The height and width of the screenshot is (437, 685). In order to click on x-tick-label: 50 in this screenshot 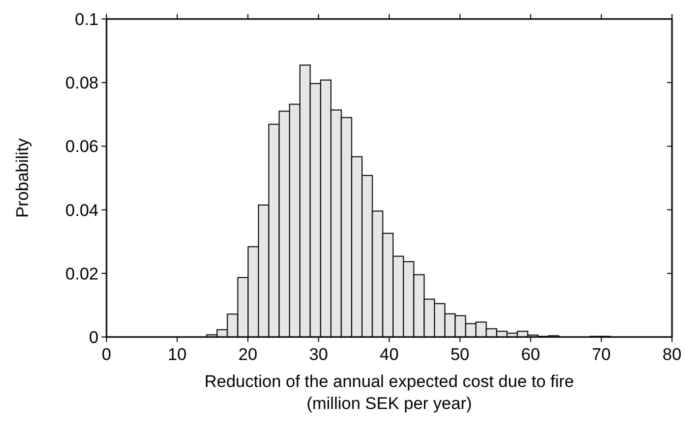, I will do `click(460, 354)`.